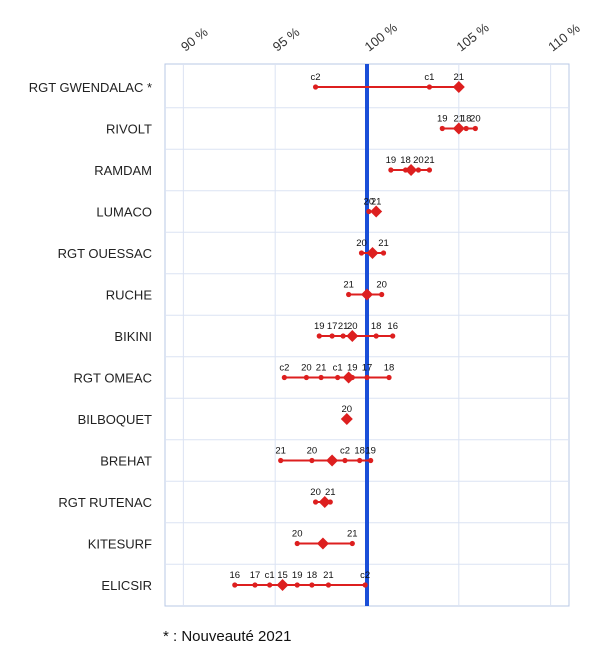 The height and width of the screenshot is (650, 595). What do you see at coordinates (123, 170) in the screenshot?
I see `category-label: RAMDAM` at bounding box center [123, 170].